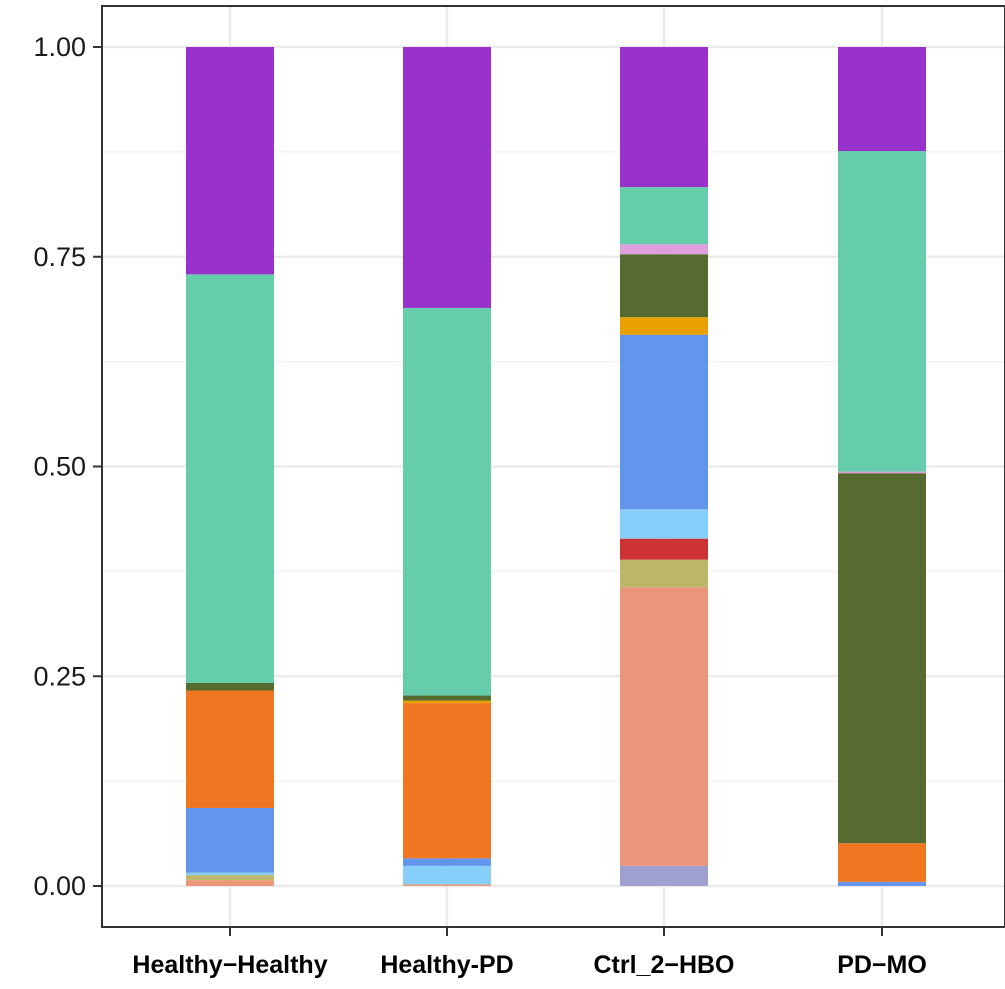 Image resolution: width=1005 pixels, height=989 pixels. Describe the element at coordinates (446, 965) in the screenshot. I see `x-tick-label: Healthy-PD` at that location.